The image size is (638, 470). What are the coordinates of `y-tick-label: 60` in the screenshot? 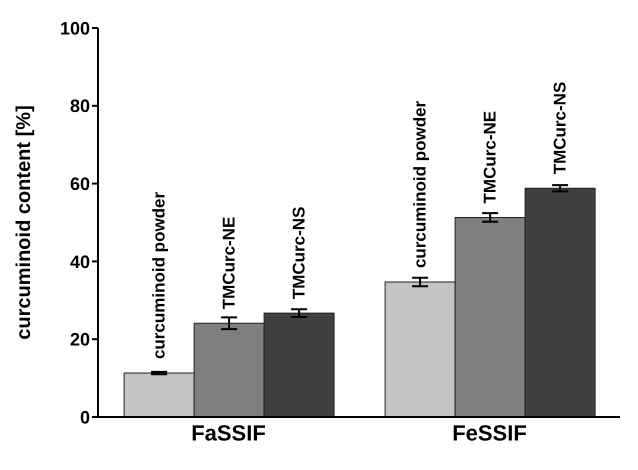 It's located at (80, 184).